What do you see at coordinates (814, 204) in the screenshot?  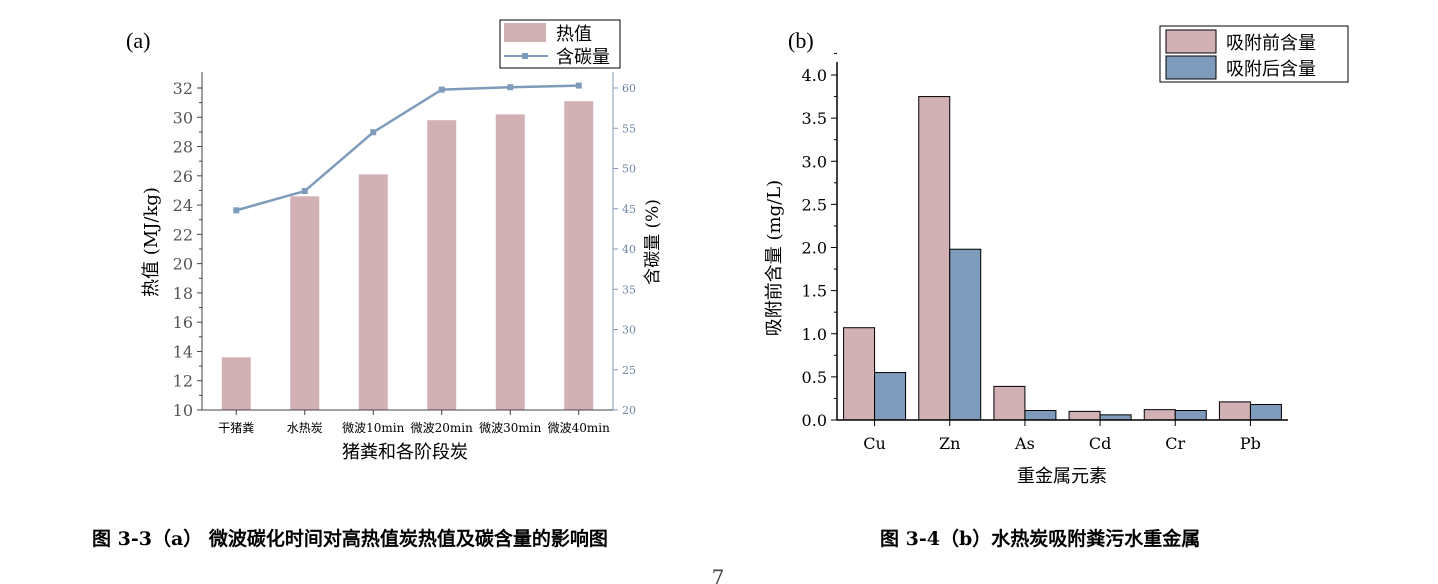 I see `panel-b-y-tick-label-5: 2.5` at bounding box center [814, 204].